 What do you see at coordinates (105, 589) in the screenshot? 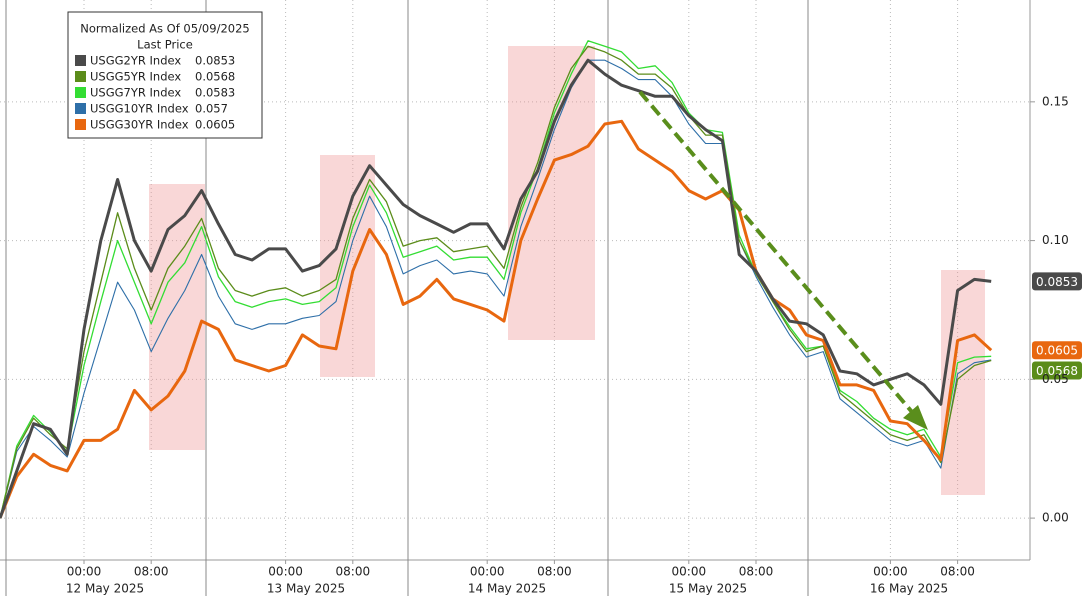
I see `date-label: 12 May 2025` at bounding box center [105, 589].